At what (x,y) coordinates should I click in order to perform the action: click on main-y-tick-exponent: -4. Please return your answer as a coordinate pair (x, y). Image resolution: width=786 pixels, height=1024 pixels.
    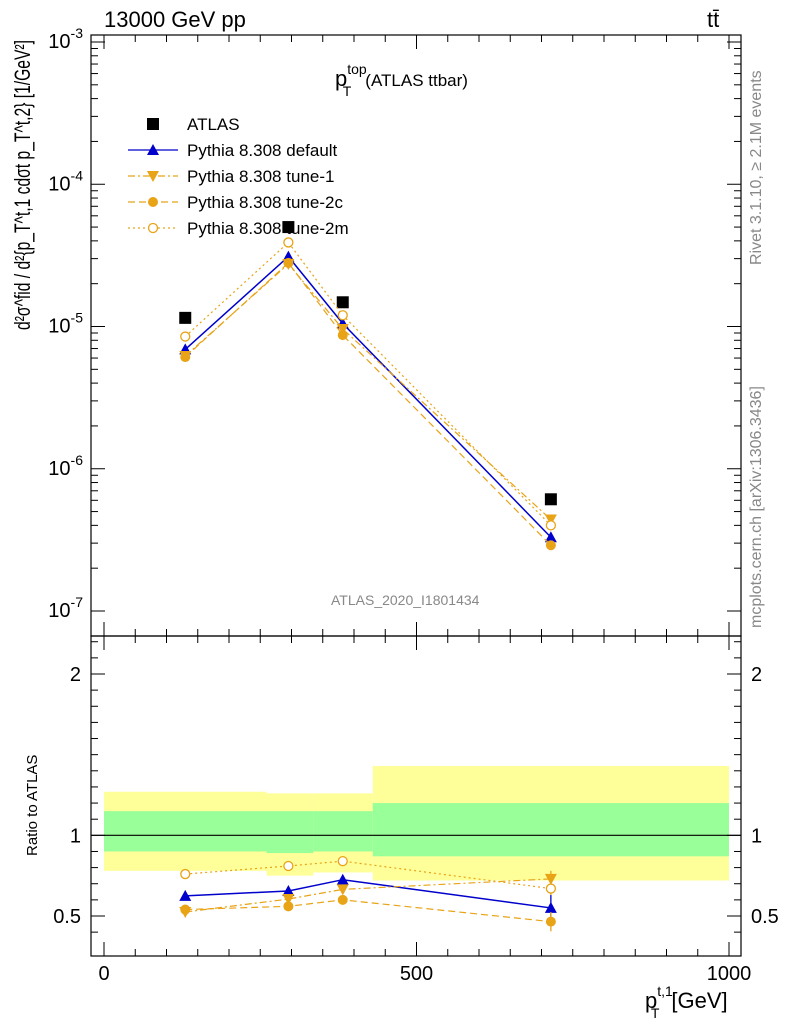
    Looking at the image, I should click on (77, 175).